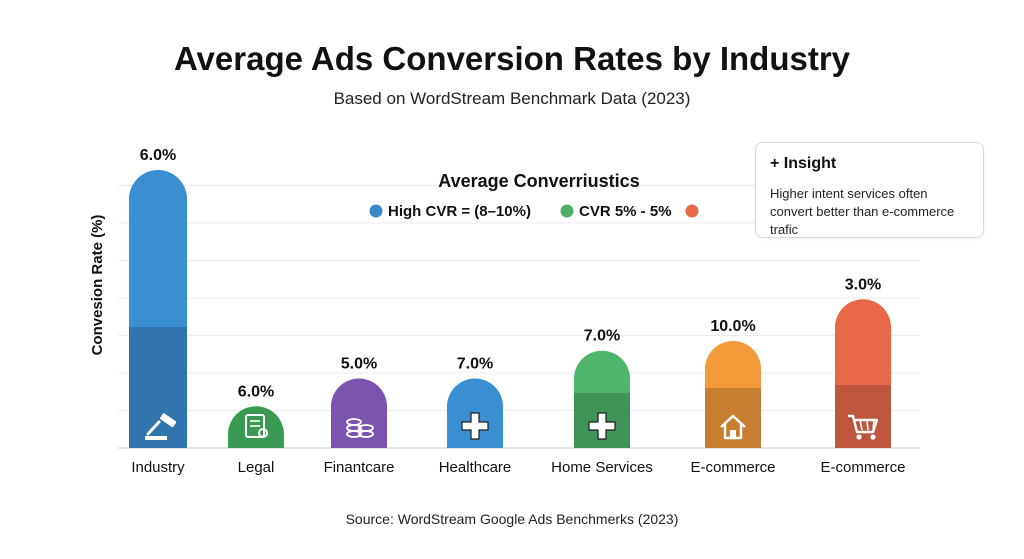 The image size is (1024, 559). Describe the element at coordinates (602, 467) in the screenshot. I see `category-label: Home Services` at that location.